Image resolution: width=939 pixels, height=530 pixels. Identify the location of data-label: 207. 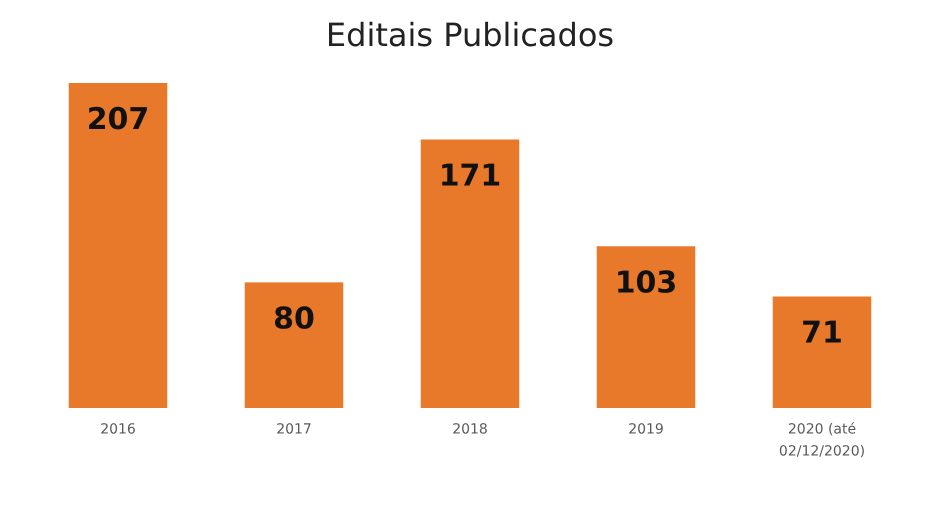
(118, 119).